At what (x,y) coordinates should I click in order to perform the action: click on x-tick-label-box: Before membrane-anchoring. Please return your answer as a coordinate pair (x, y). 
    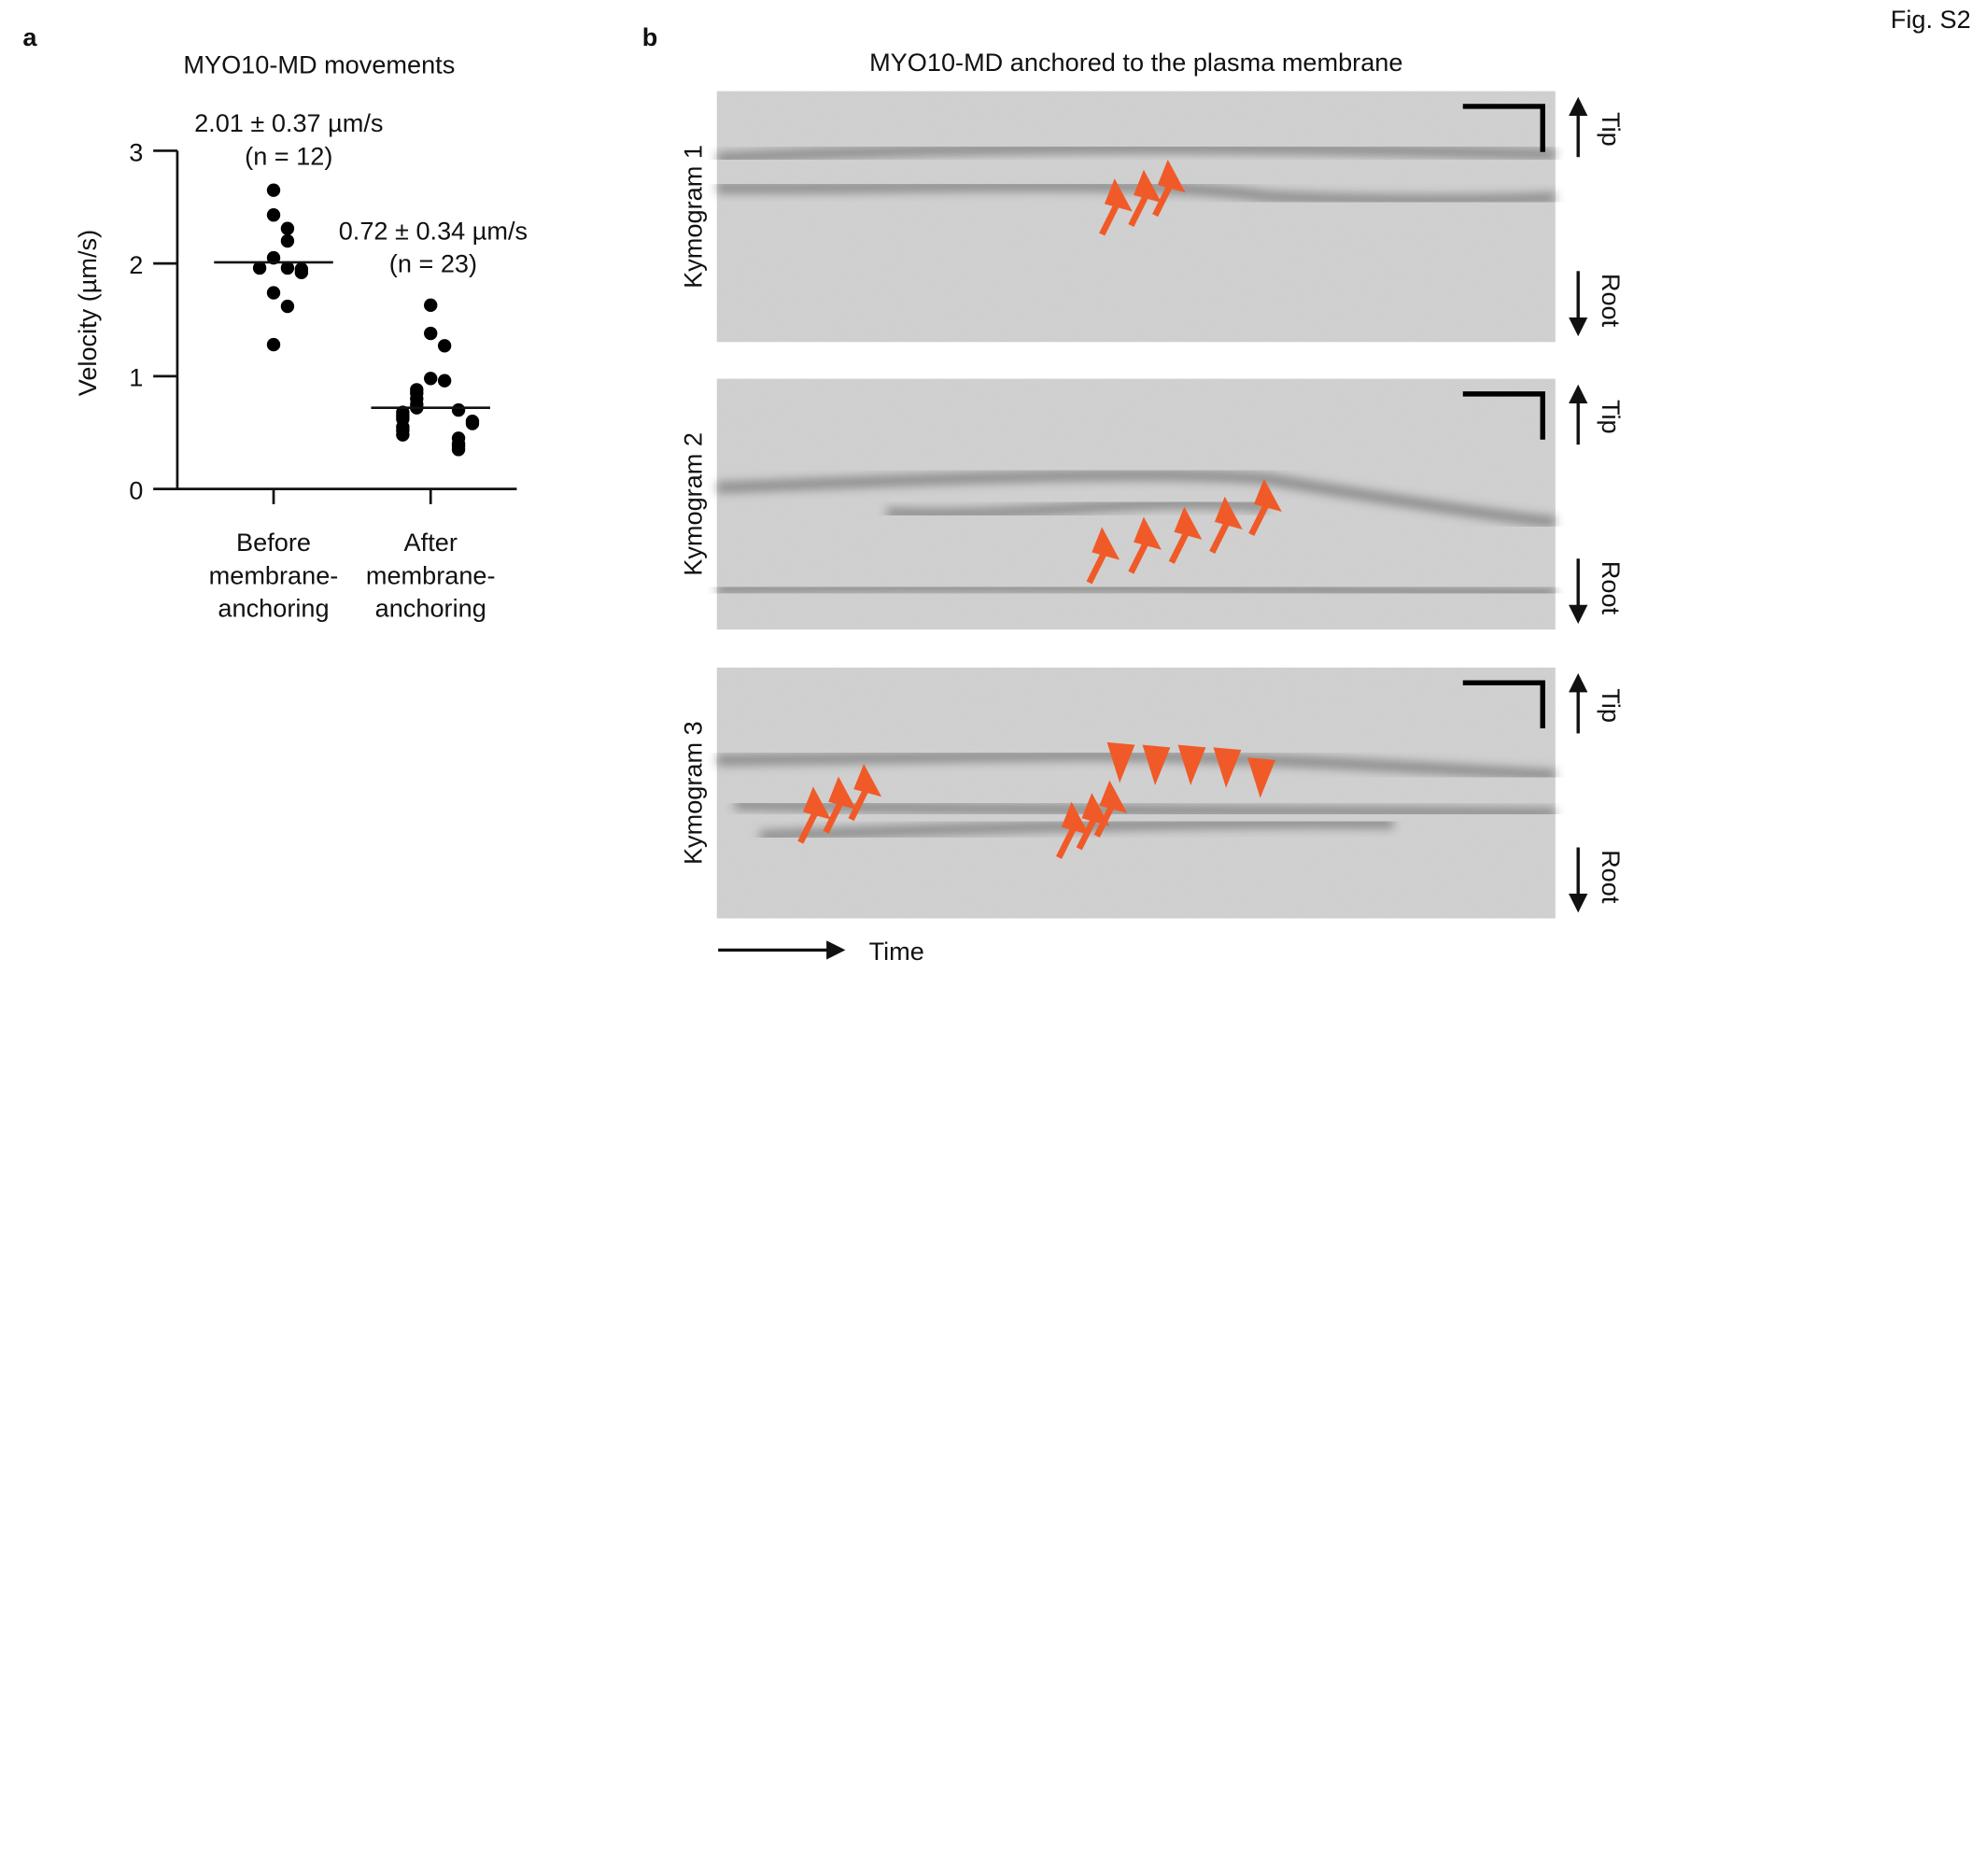
    Looking at the image, I should click on (273, 576).